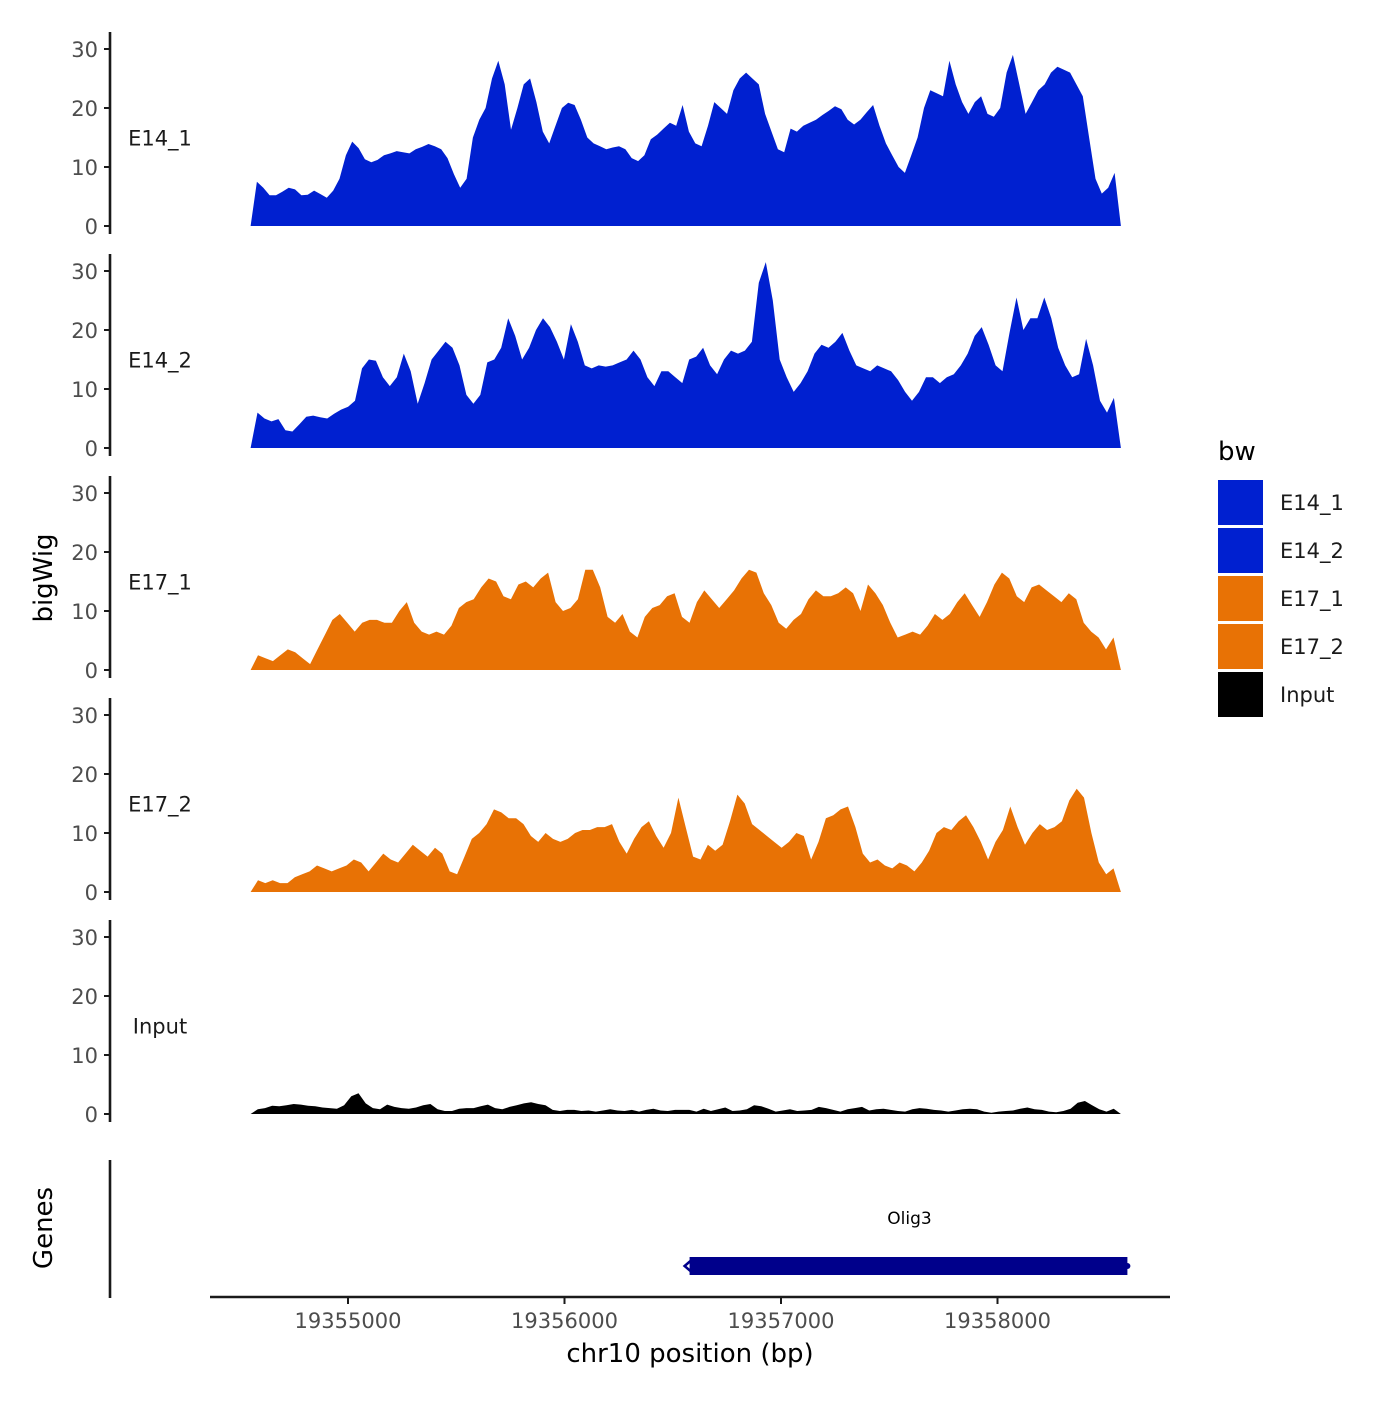 This screenshot has width=1400, height=1404. Describe the element at coordinates (781, 1321) in the screenshot. I see `x-tick-label: 19357000` at that location.